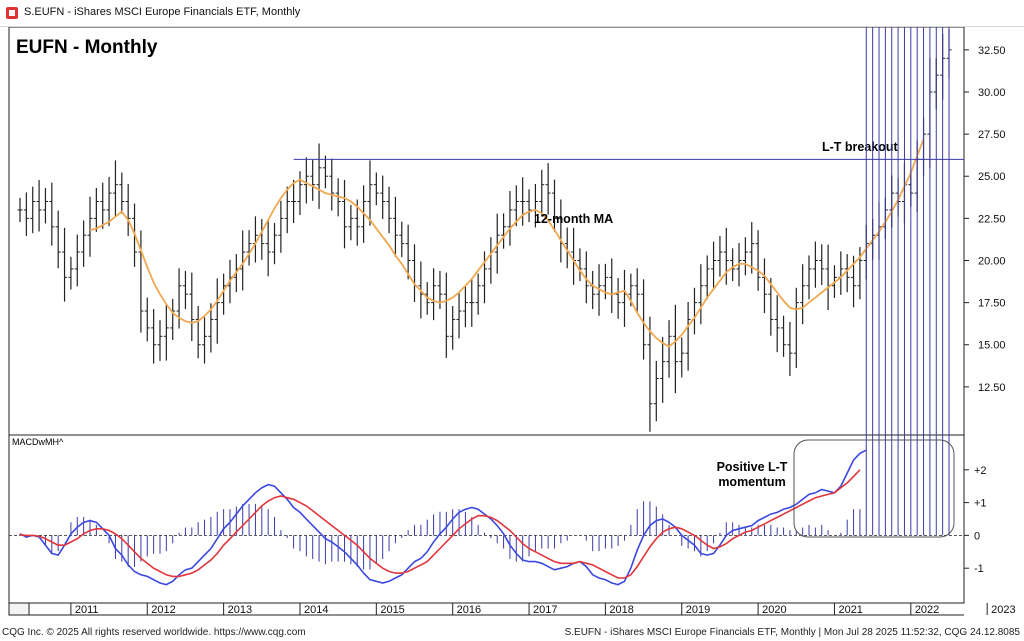  I want to click on macd-tick-label: +2, so click(980, 471).